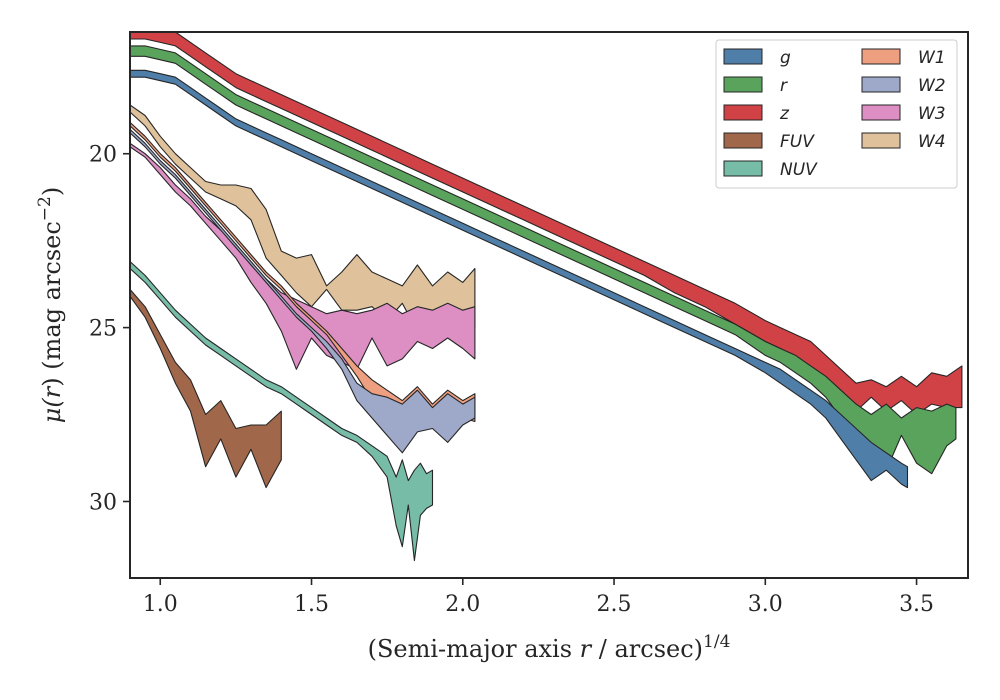 Image resolution: width=1000 pixels, height=700 pixels. I want to click on y-tick-label: 25, so click(103, 329).